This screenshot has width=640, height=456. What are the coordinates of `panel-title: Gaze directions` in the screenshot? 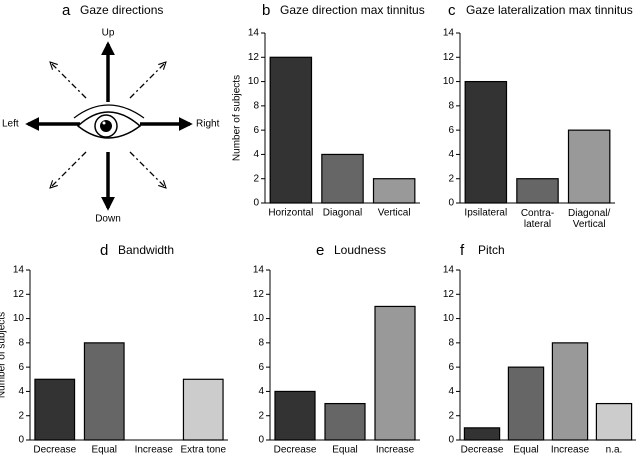 It's located at (121, 10).